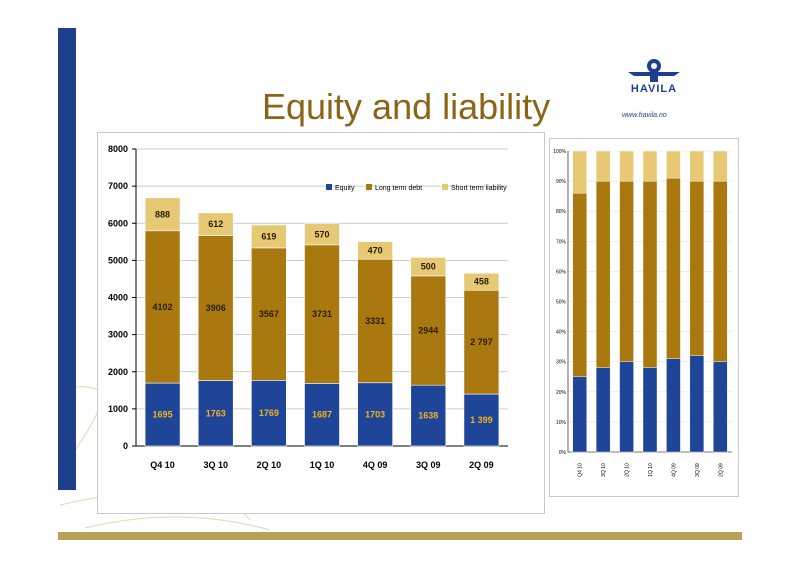 This screenshot has height=565, width=800. Describe the element at coordinates (398, 188) in the screenshot. I see `legend-label: Long term debt` at that location.